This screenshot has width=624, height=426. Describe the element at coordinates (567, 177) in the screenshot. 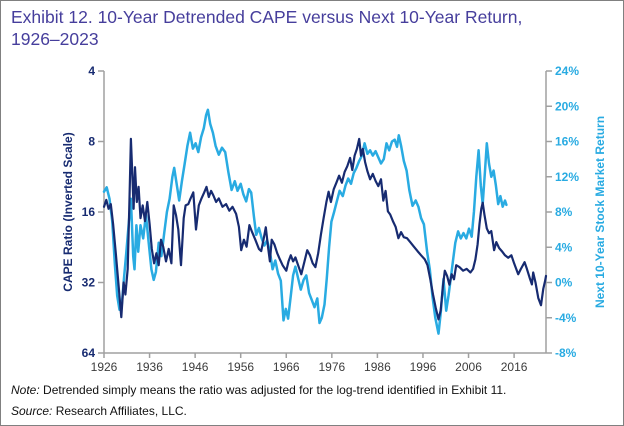

I see `right-tick-label: 12%` at that location.